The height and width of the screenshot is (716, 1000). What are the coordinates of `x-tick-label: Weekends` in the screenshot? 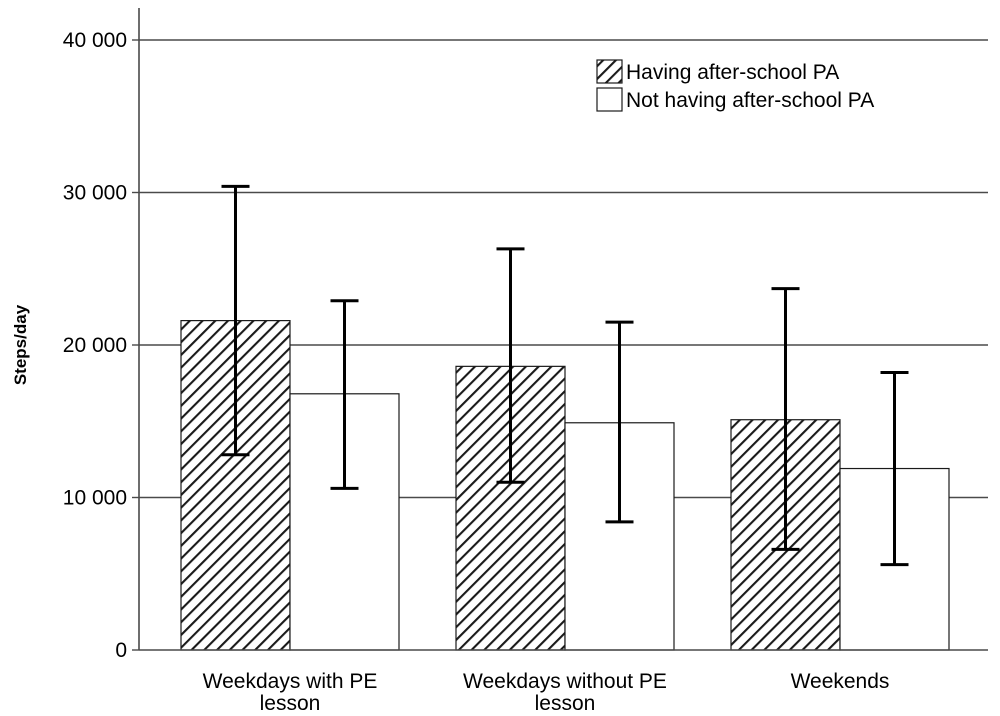 It's located at (840, 681).